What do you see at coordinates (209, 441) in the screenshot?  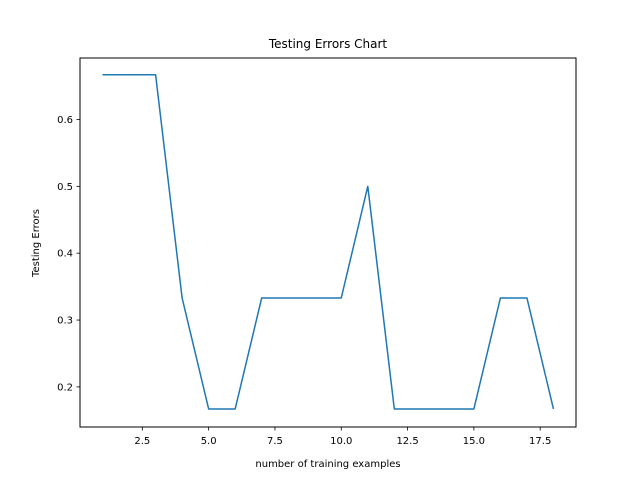 I see `x-tick-label: 5.0` at bounding box center [209, 441].